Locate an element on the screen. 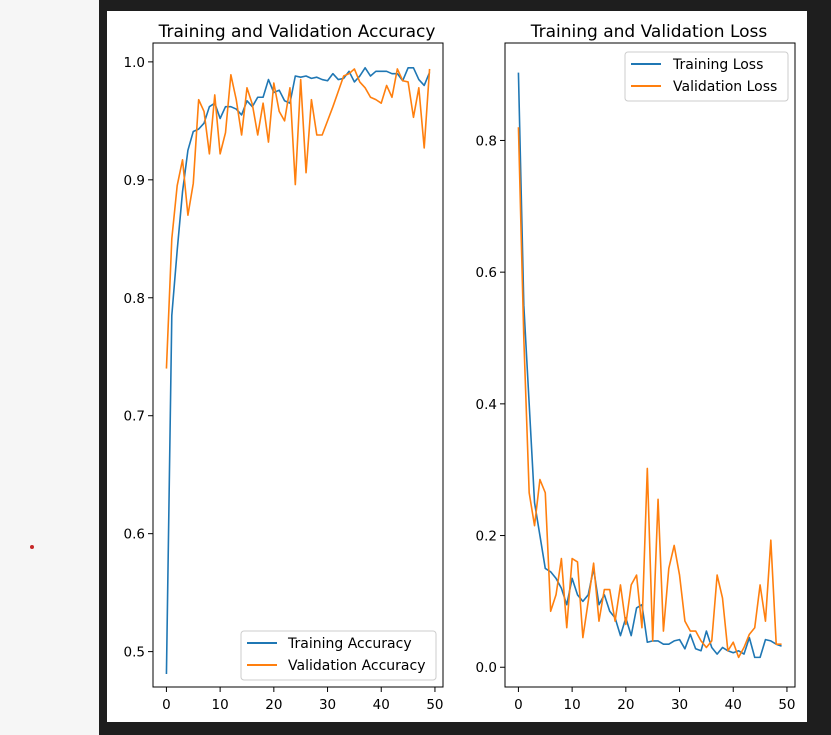 This screenshot has height=735, width=831. accuracy-series-validation-accuracy is located at coordinates (298, 218).